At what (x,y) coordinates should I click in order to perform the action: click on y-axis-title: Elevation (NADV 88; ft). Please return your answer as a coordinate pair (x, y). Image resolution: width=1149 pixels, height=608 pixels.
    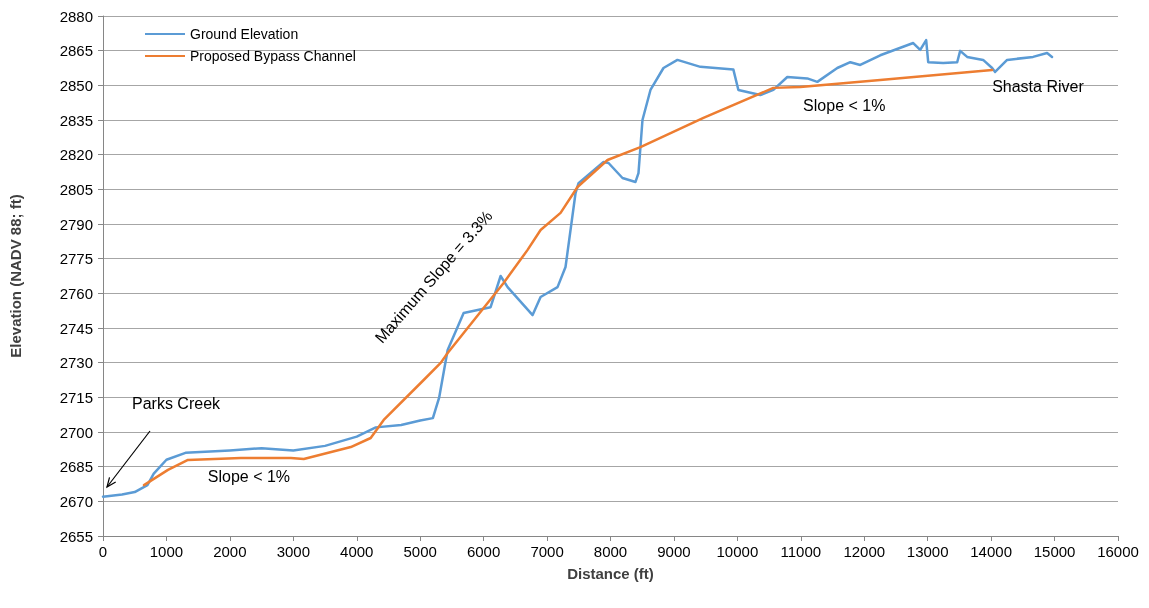
    Looking at the image, I should click on (15, 276).